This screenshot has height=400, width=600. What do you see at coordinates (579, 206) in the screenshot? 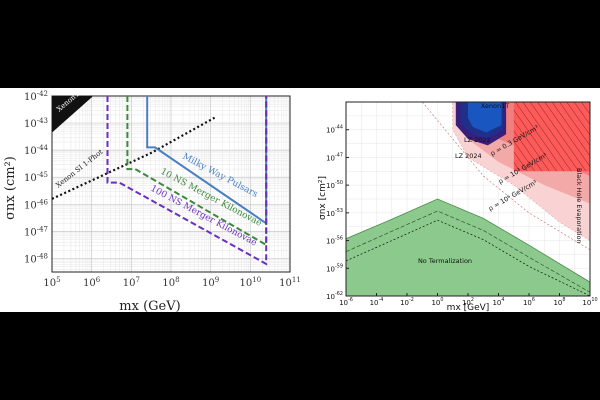
I see `label-bhe: Black Hole Evaporation` at bounding box center [579, 206].